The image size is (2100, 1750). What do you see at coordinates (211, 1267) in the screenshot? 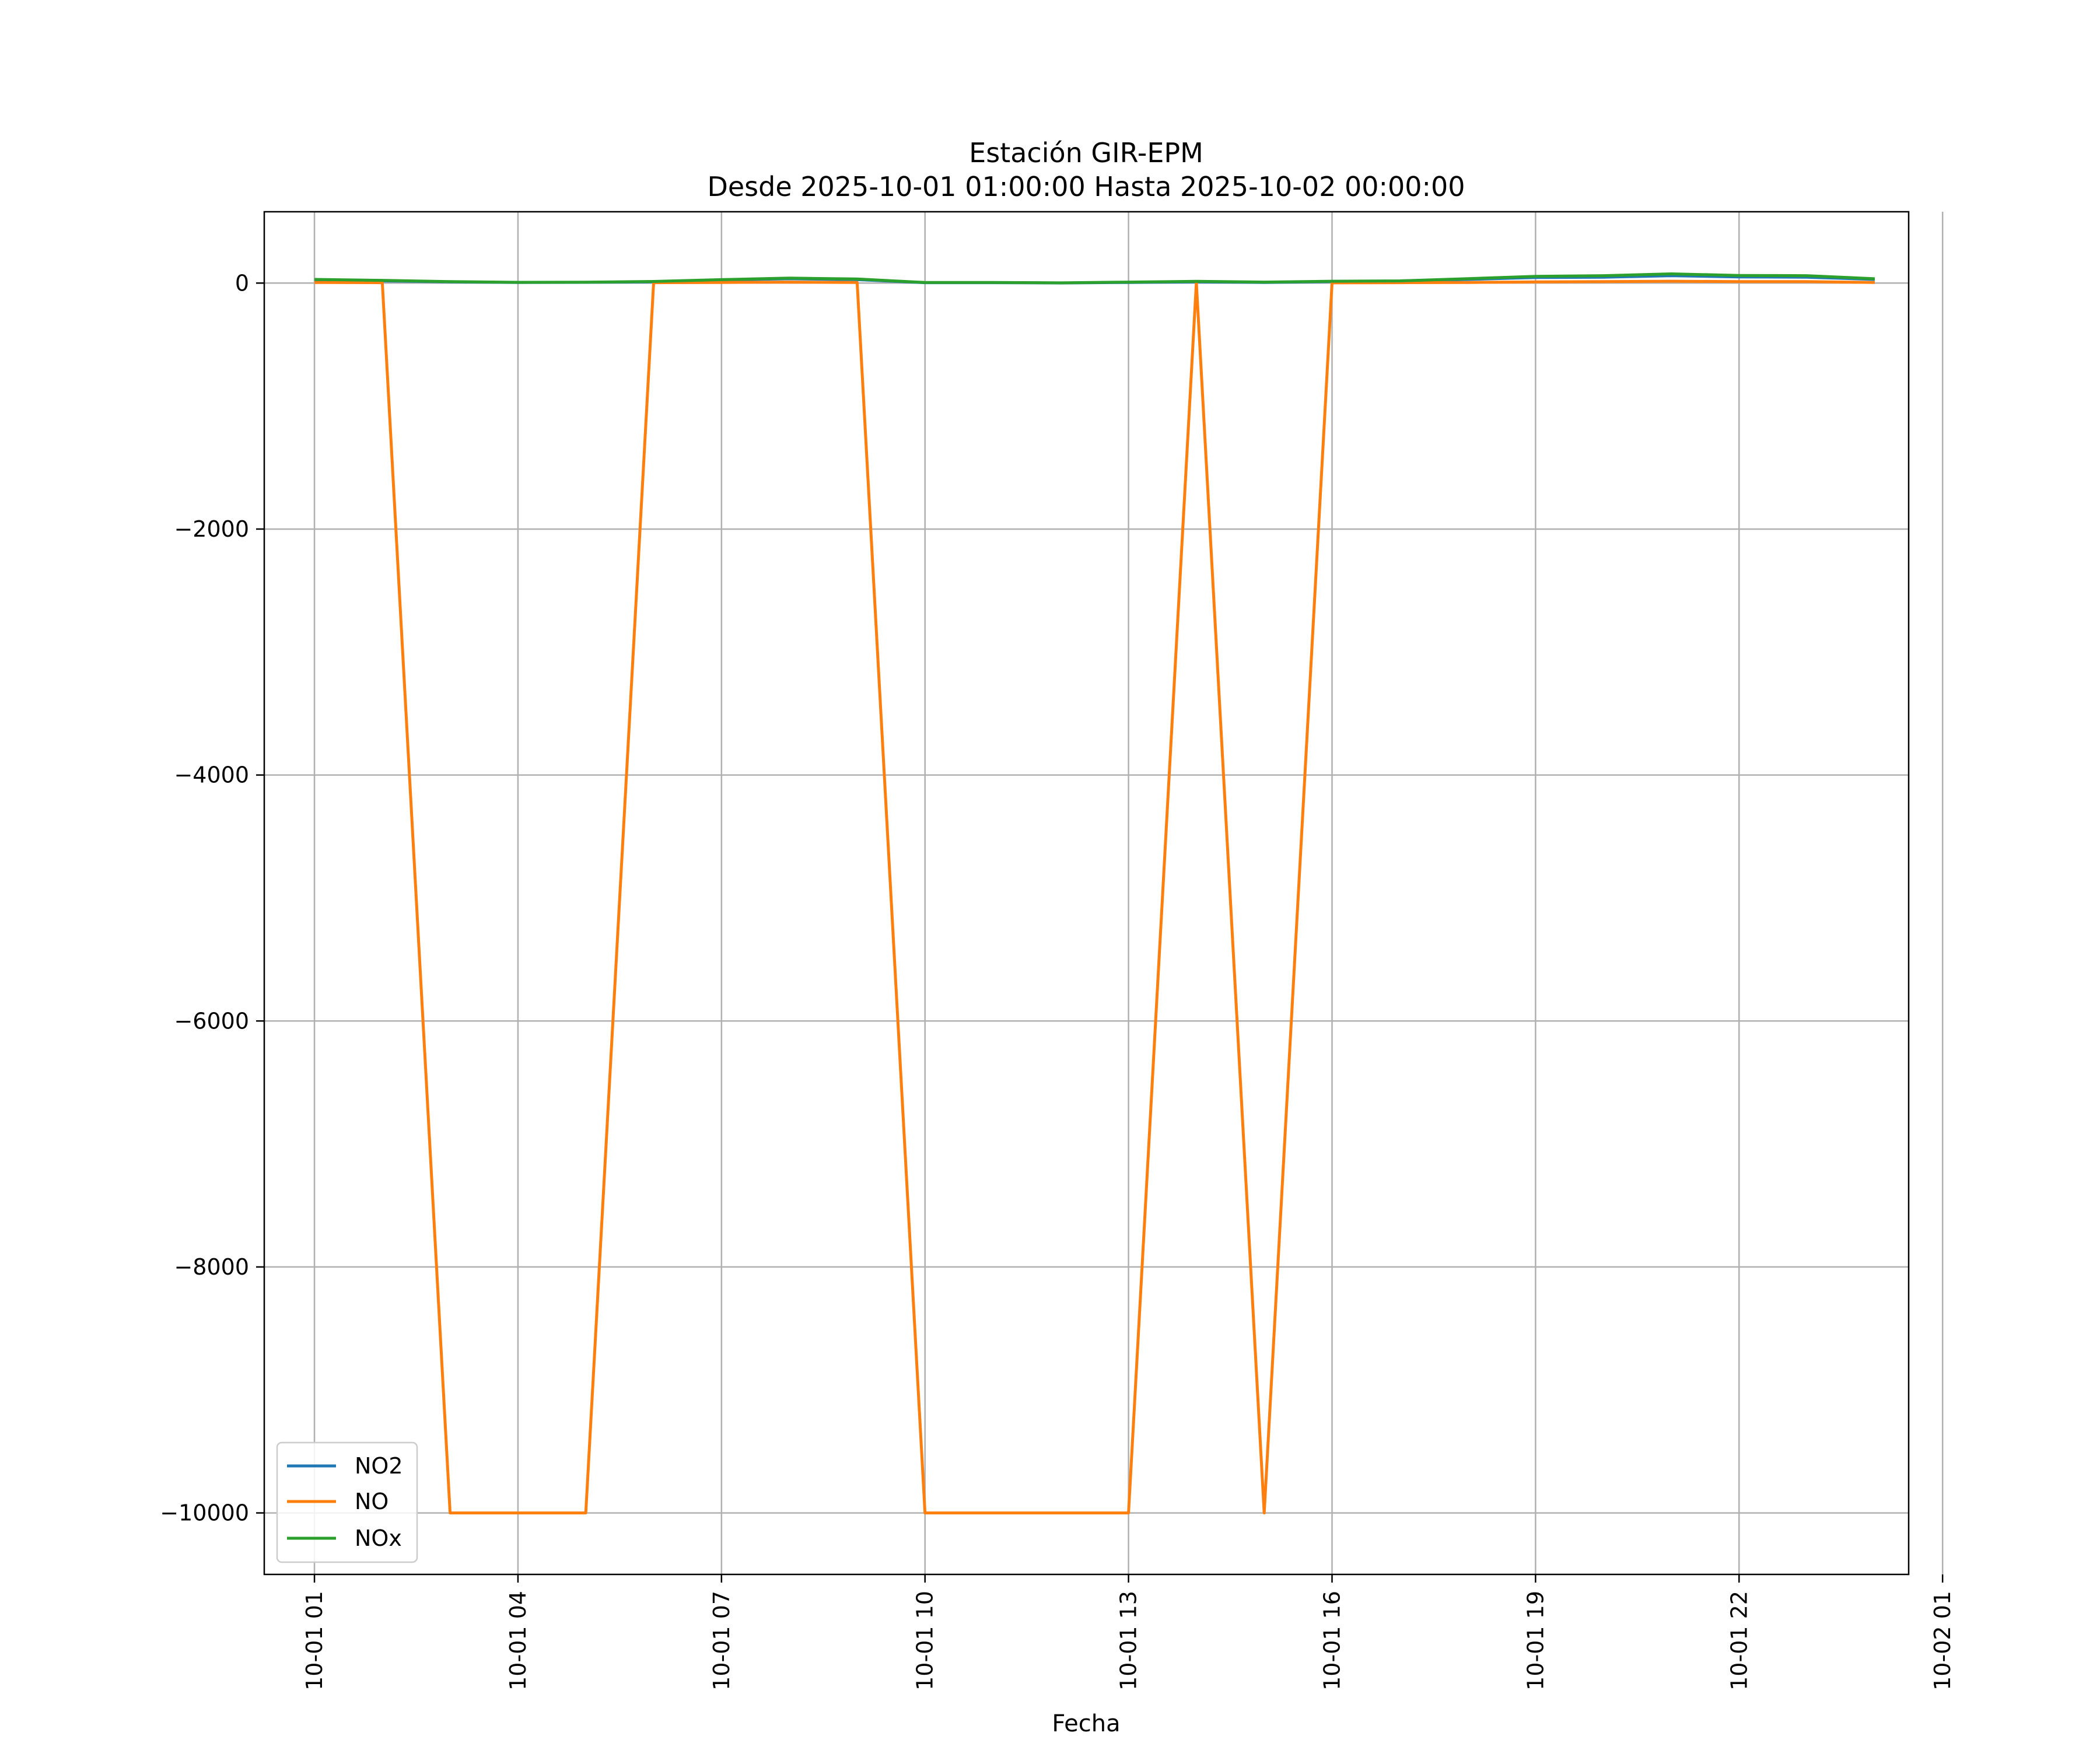
I see `y-tick-label: −8000` at bounding box center [211, 1267].